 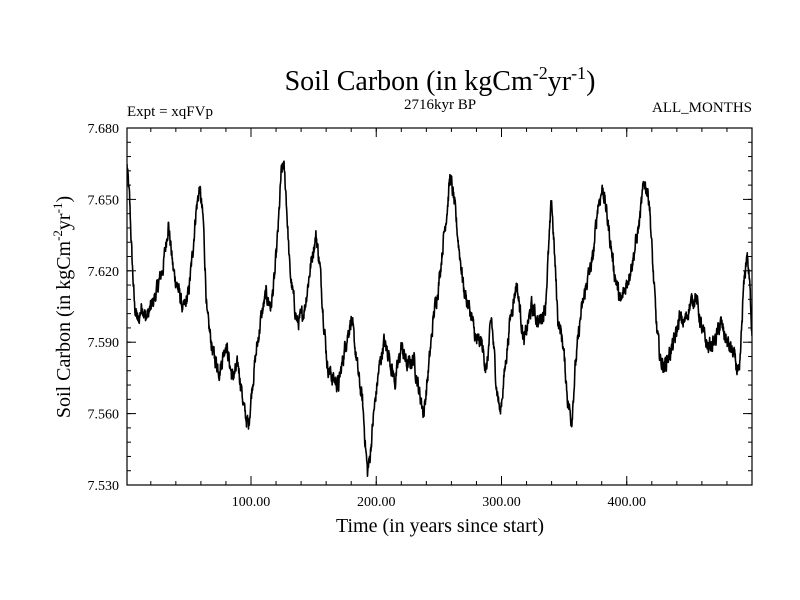 What do you see at coordinates (104, 343) in the screenshot?
I see `y-tick-label: 7.590` at bounding box center [104, 343].